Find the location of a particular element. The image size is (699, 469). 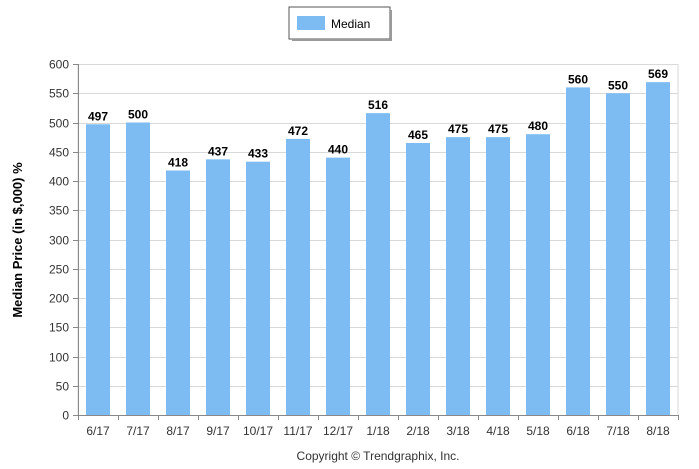

data-label: 440 is located at coordinates (338, 150).